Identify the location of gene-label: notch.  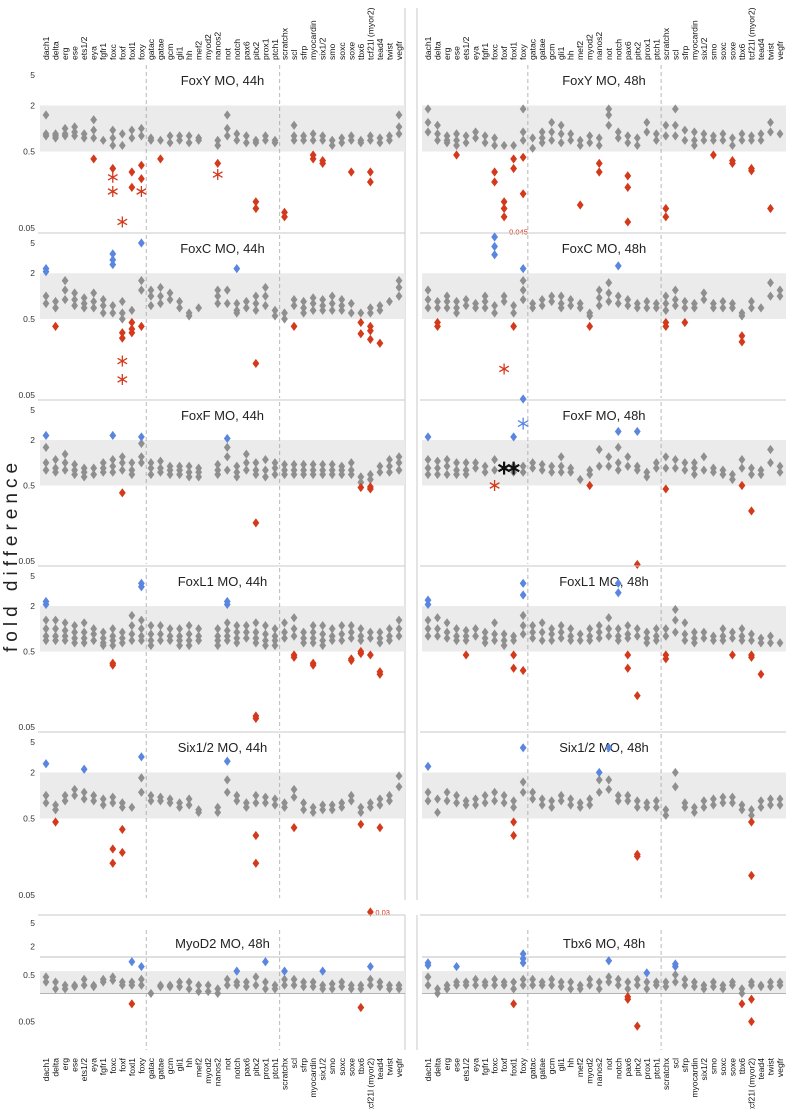
(237, 49).